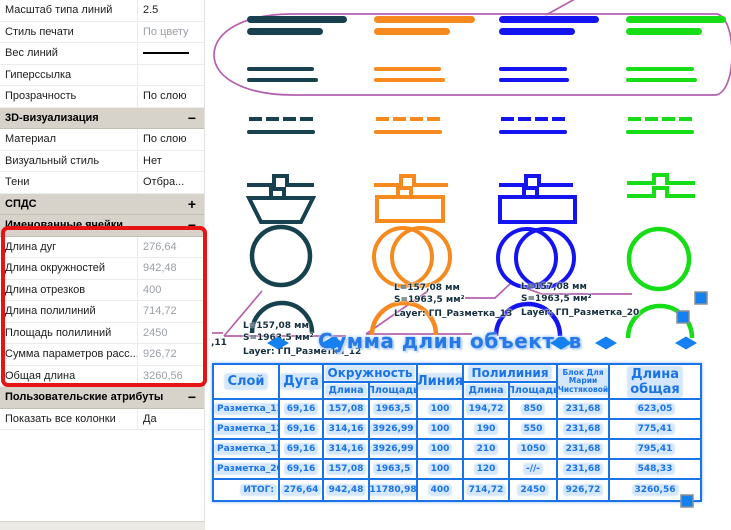 The width and height of the screenshot is (731, 530). Describe the element at coordinates (584, 410) in the screenshot. I see `table-value-cell: 231,68` at that location.